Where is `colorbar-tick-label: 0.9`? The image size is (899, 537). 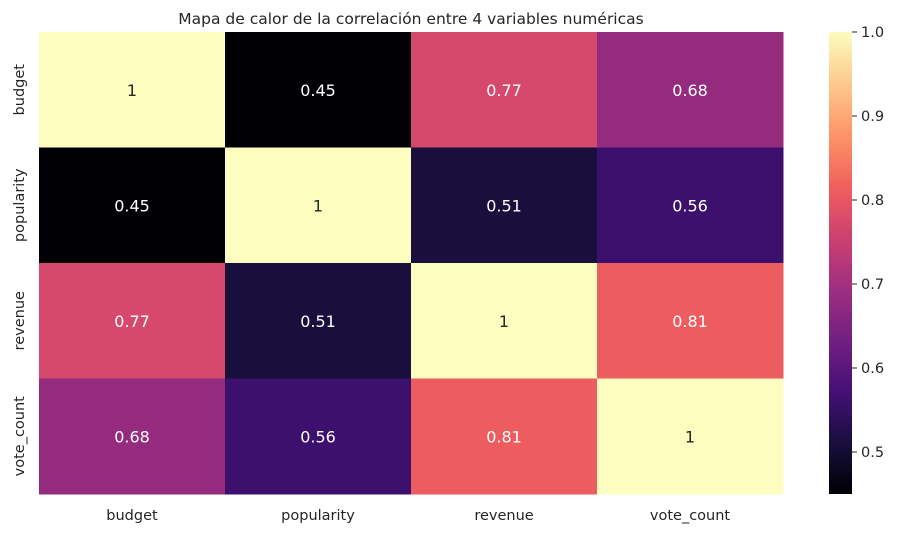
colorbar-tick-label: 0.9 is located at coordinates (872, 117).